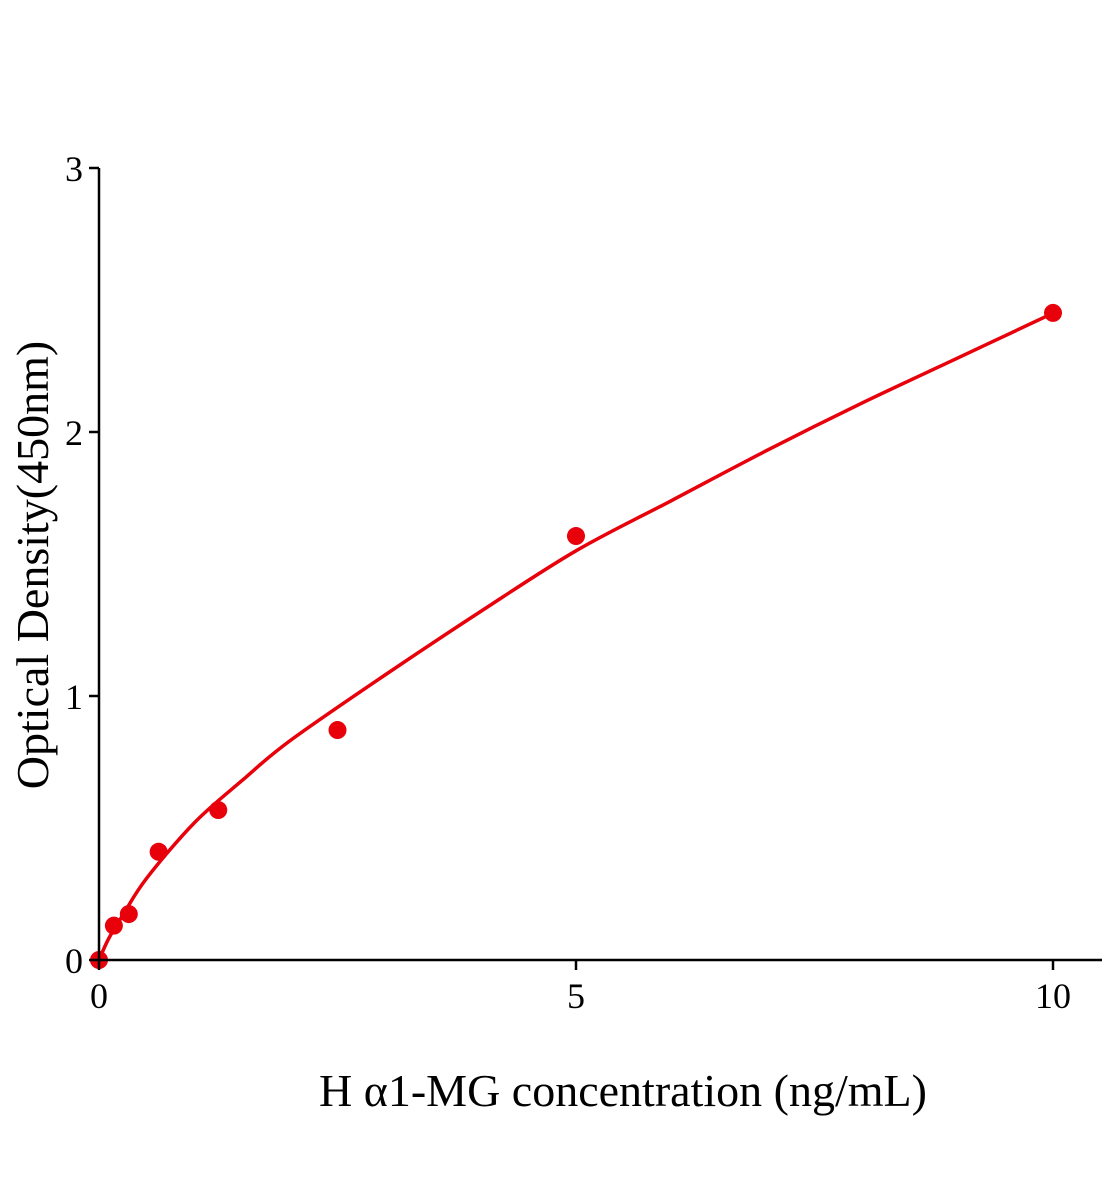  I want to click on y-tick-label: 3, so click(74, 169).